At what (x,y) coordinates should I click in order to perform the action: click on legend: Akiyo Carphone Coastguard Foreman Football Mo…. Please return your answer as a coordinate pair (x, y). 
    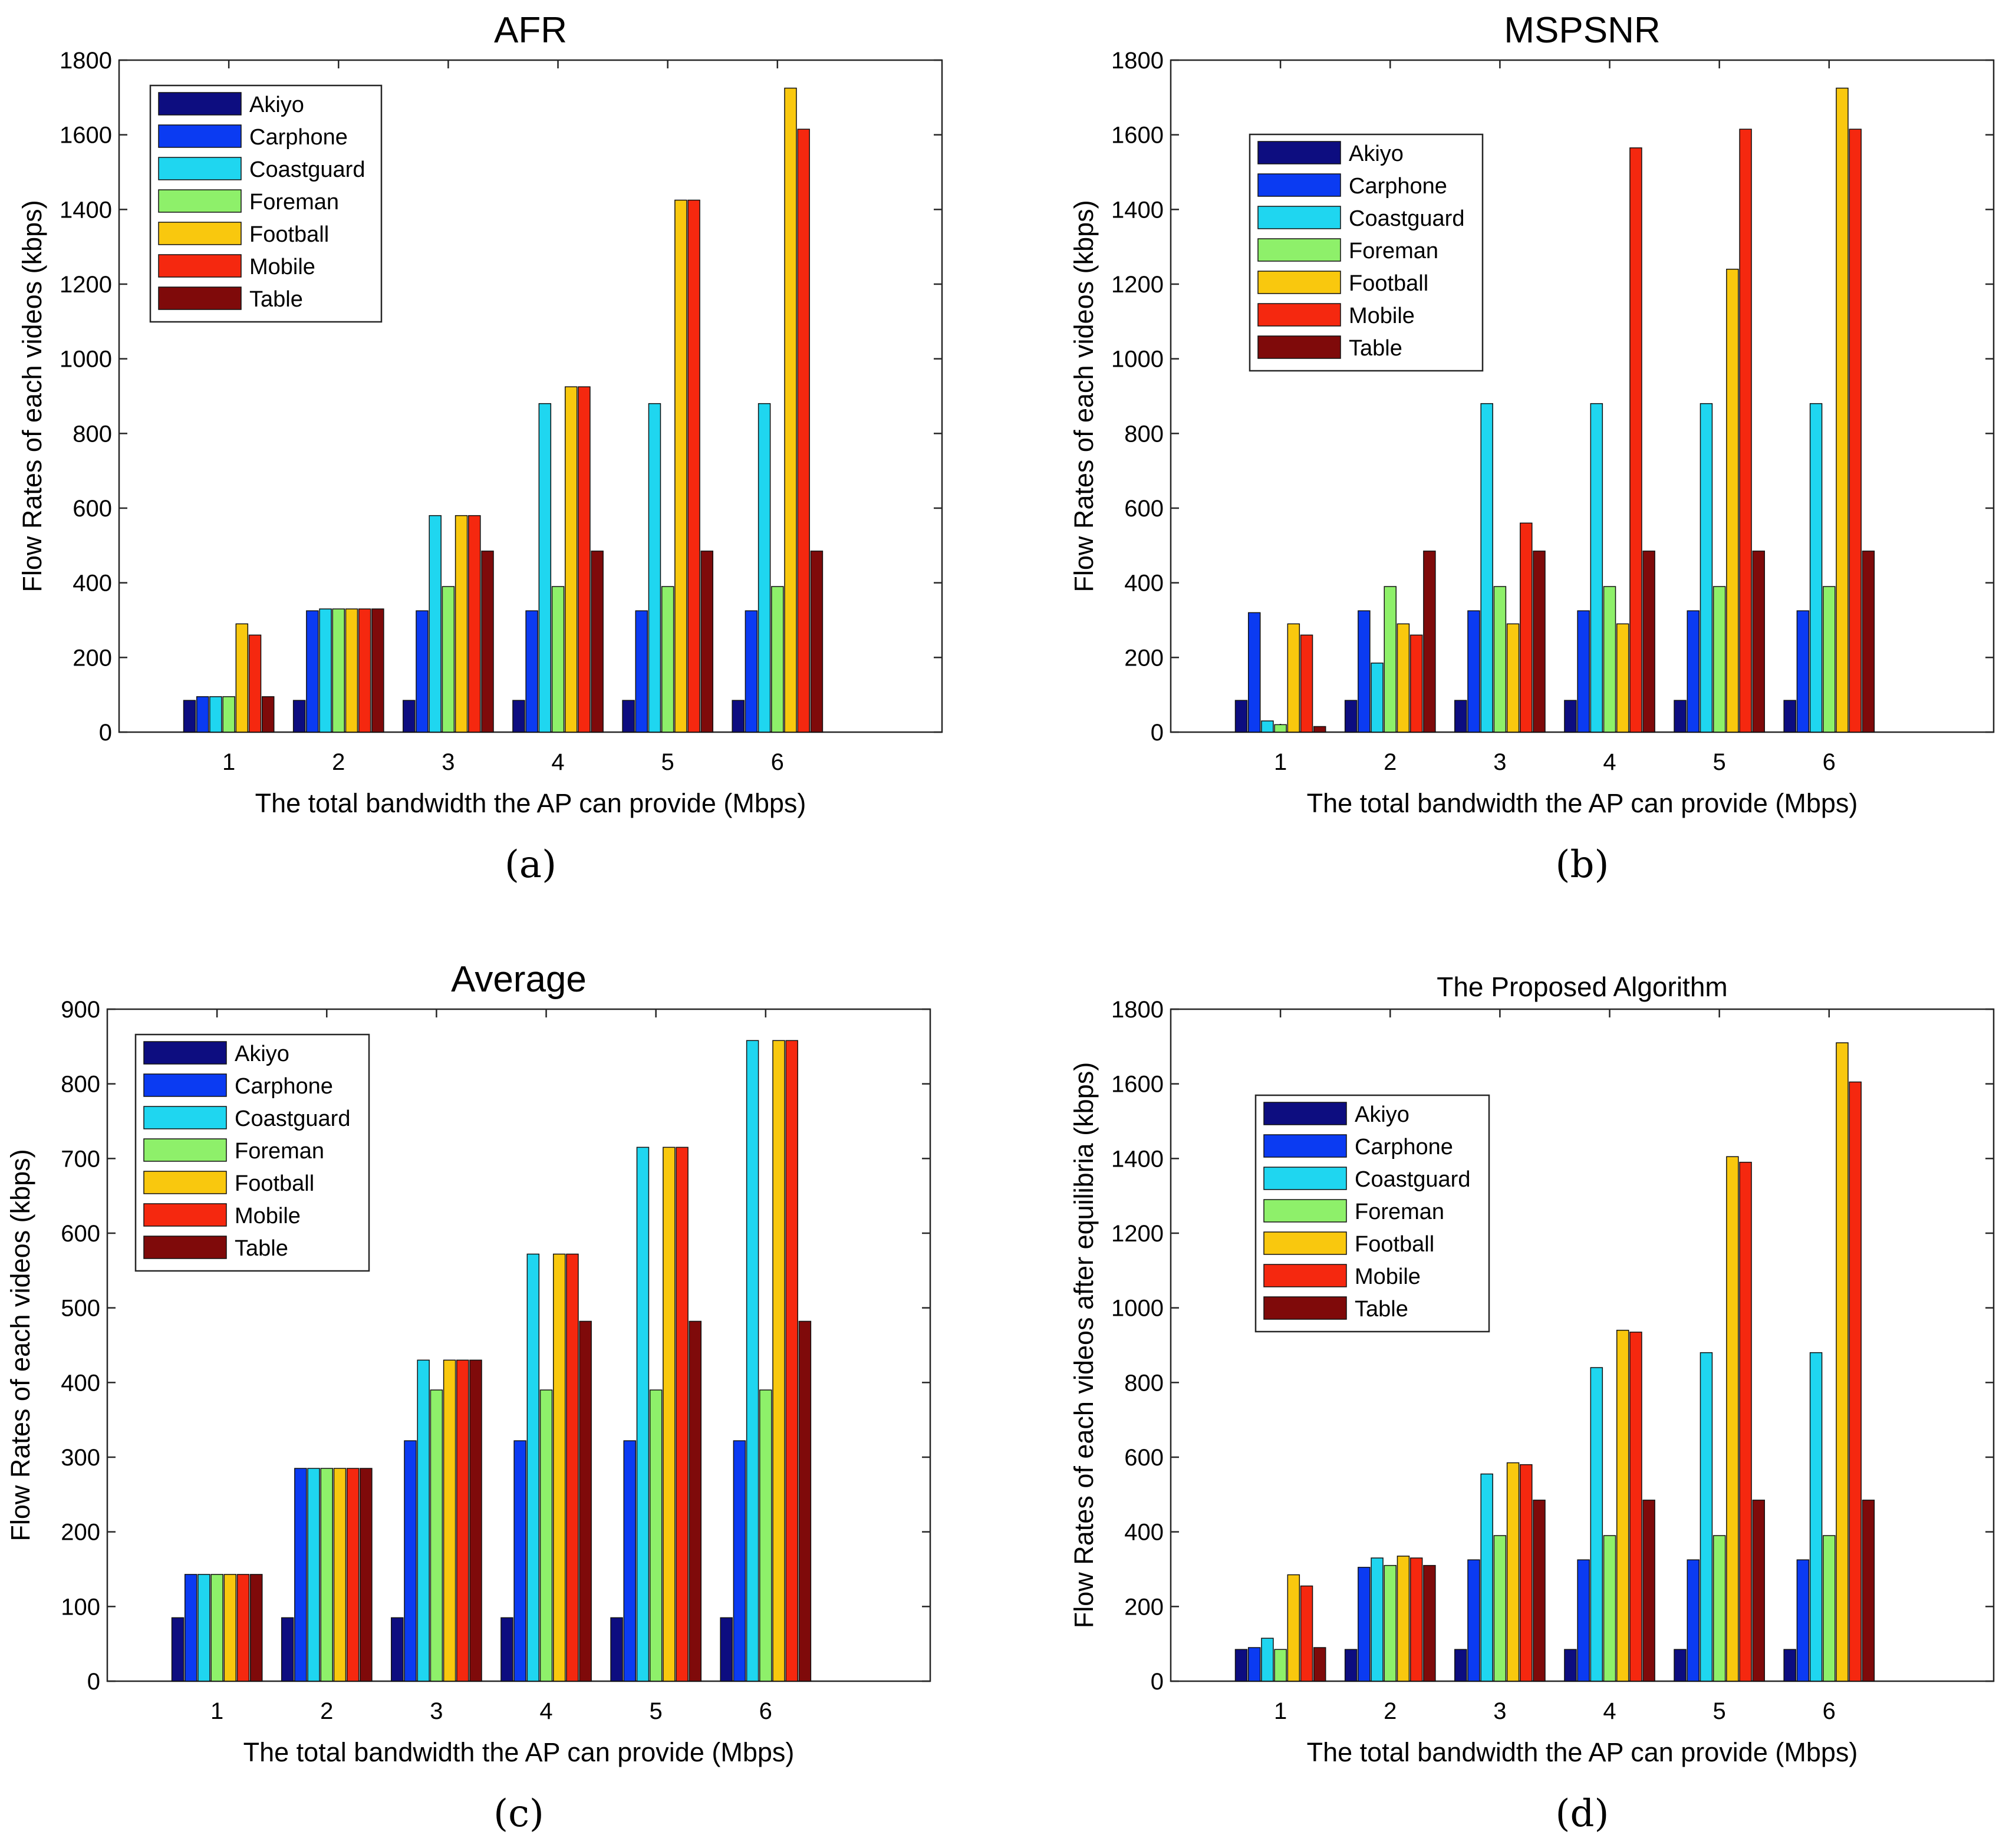
    Looking at the image, I should click on (266, 203).